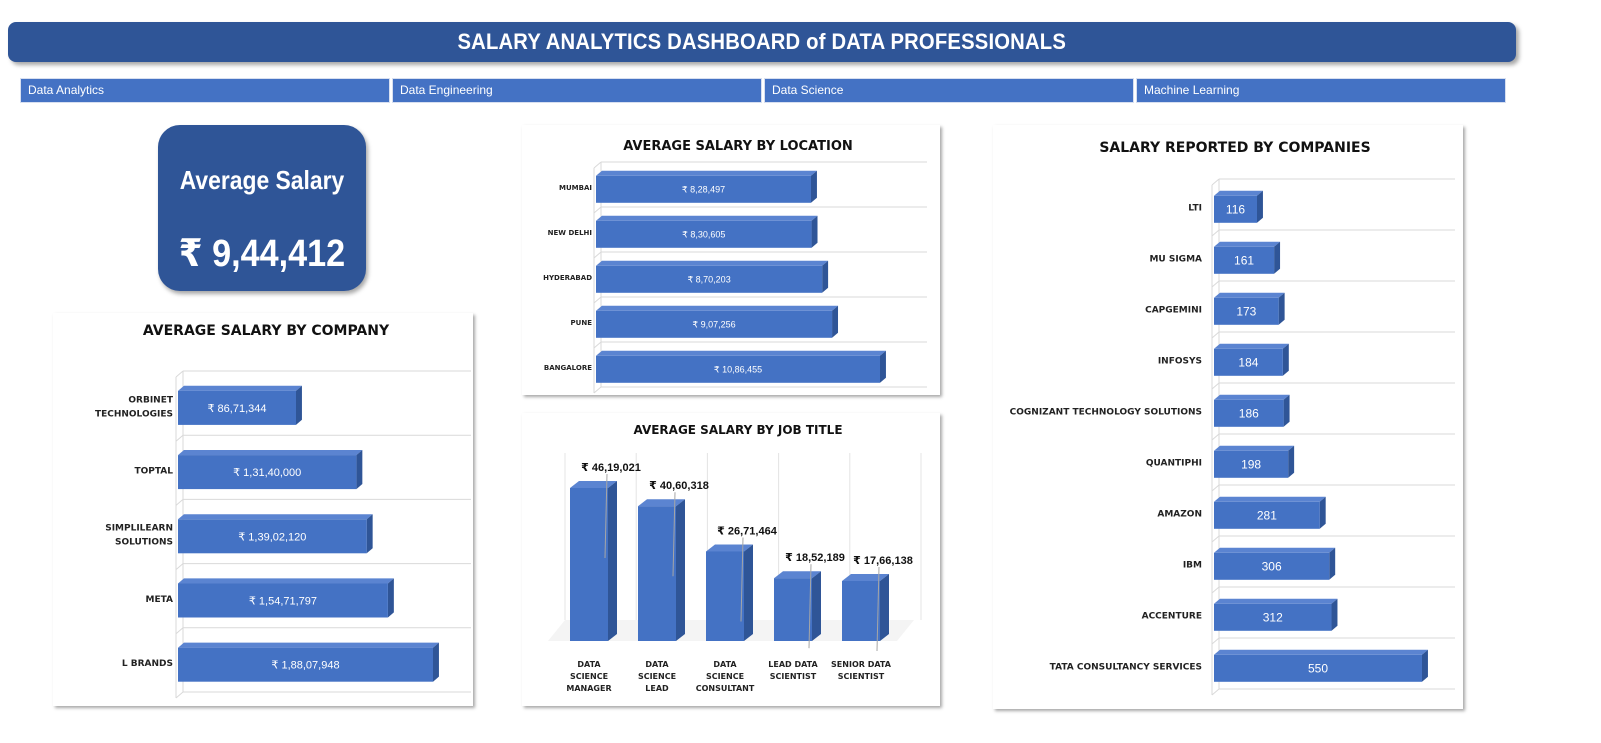 The height and width of the screenshot is (743, 1601). What do you see at coordinates (153, 472) in the screenshot?
I see `category-label: TOPTAL` at bounding box center [153, 472].